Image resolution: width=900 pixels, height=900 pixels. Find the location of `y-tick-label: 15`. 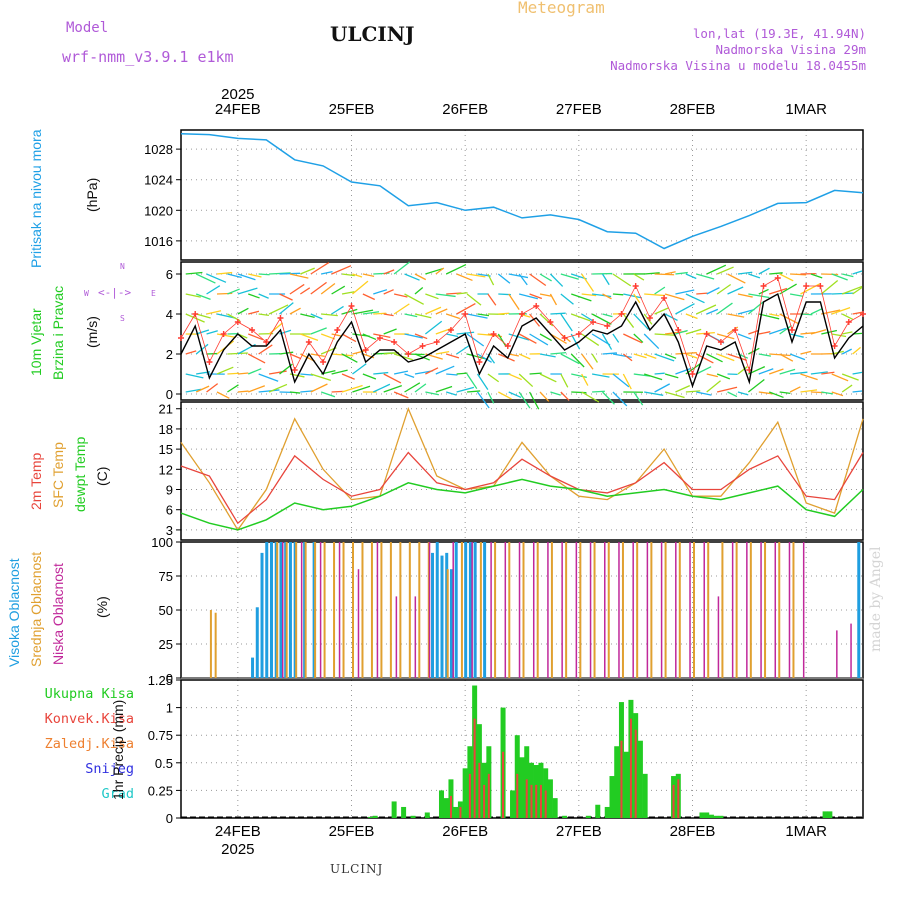

y-tick-label: 15 is located at coordinates (166, 449).